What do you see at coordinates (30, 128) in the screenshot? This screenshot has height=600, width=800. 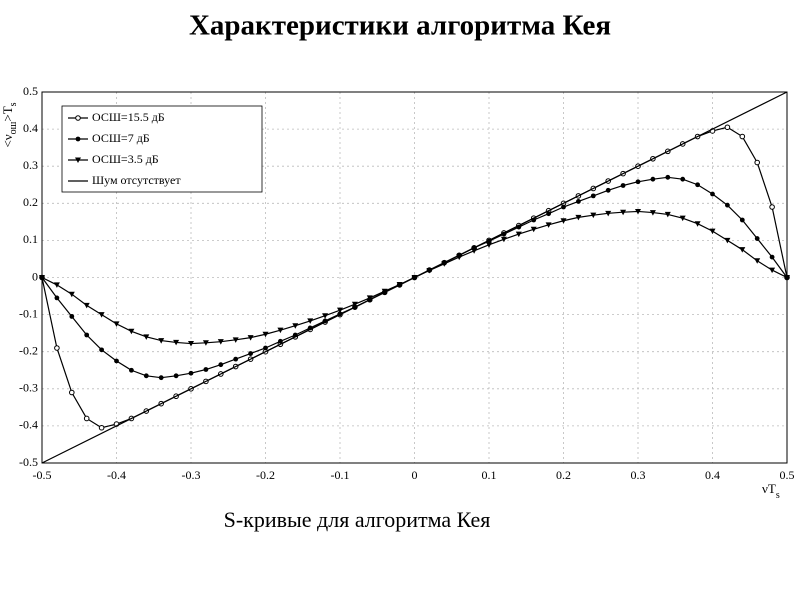 I see `y-tick-label: 0.4` at bounding box center [30, 128].